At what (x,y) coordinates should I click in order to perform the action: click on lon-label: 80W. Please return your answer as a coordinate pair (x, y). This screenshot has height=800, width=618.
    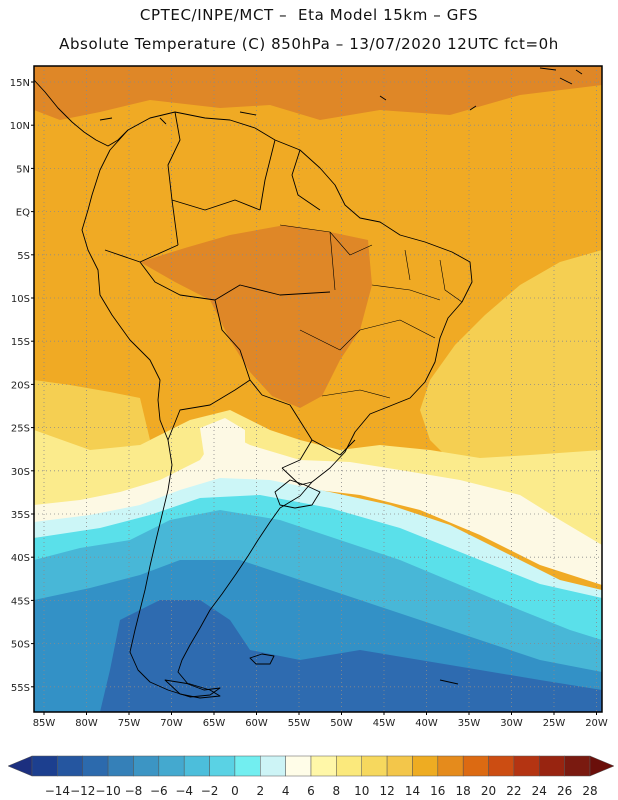
    Looking at the image, I should click on (86, 723).